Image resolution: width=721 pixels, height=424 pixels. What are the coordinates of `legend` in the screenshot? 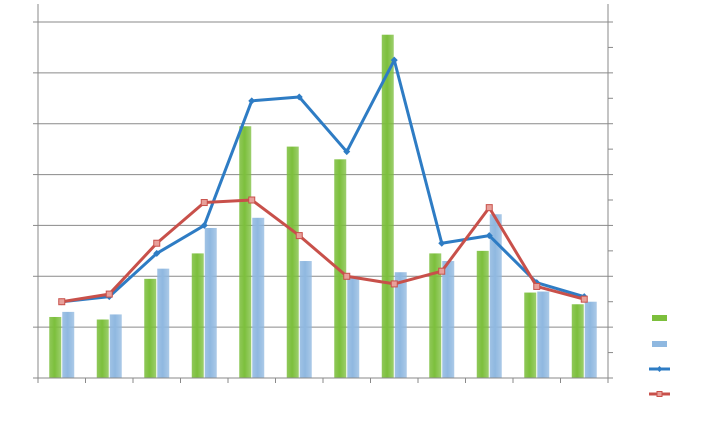 It's located at (659, 356).